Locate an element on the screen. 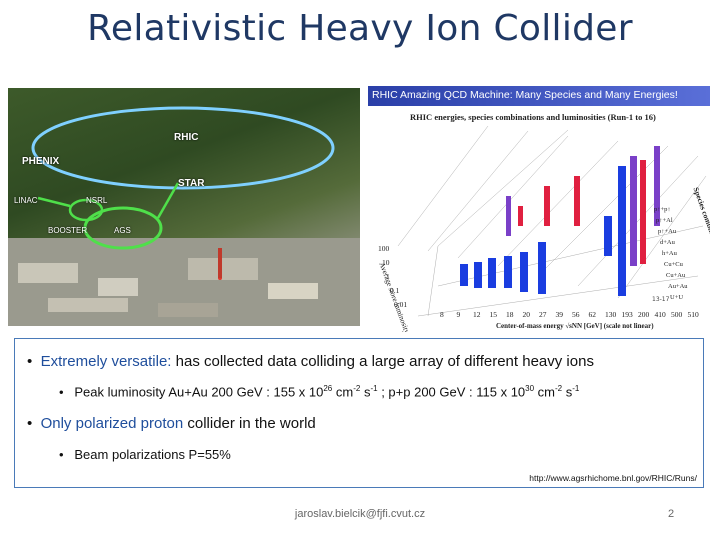 This screenshot has height=540, width=720. chart-x-tick: 410 is located at coordinates (660, 314).